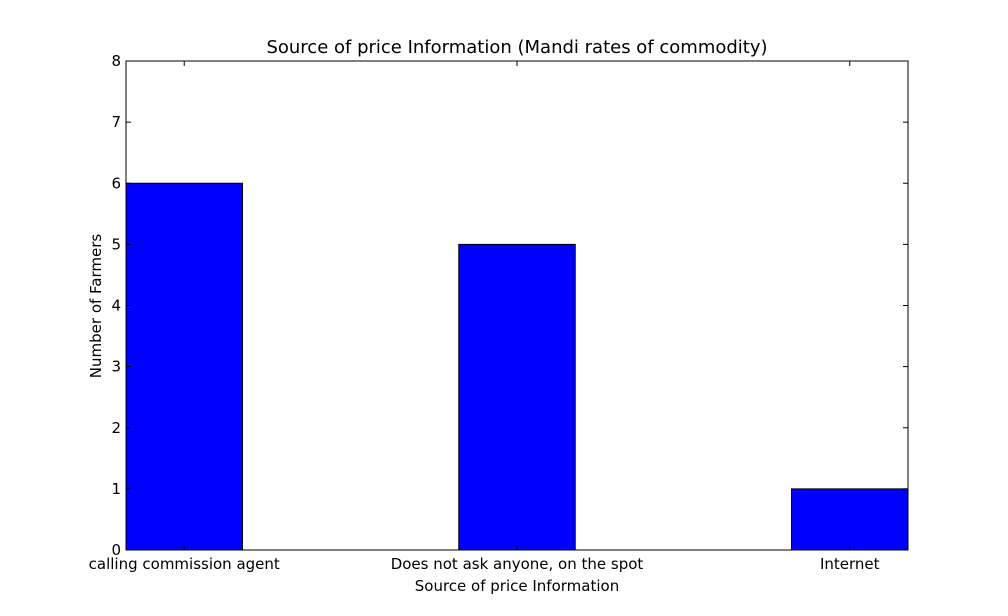 Image resolution: width=1008 pixels, height=616 pixels. I want to click on y-tick-label: 1, so click(116, 489).